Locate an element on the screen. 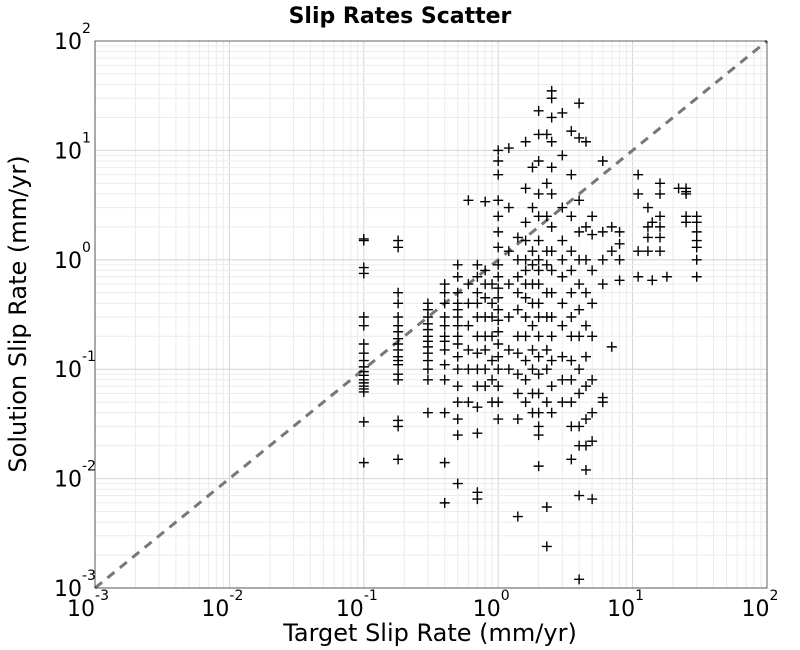 The width and height of the screenshot is (800, 650). x-tick-label: 10⁻¹ is located at coordinates (357, 605).